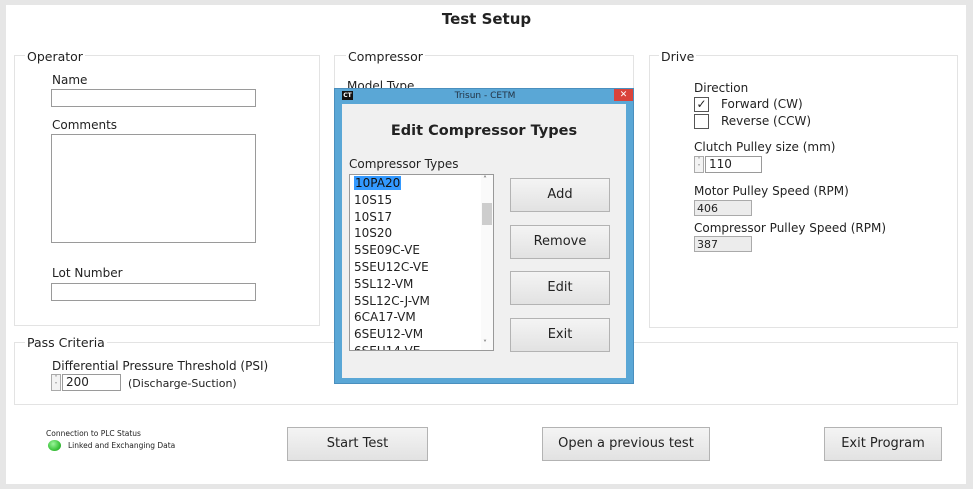  What do you see at coordinates (699, 164) in the screenshot?
I see `clutch-stepper-arrows: ˄ ˅` at bounding box center [699, 164].